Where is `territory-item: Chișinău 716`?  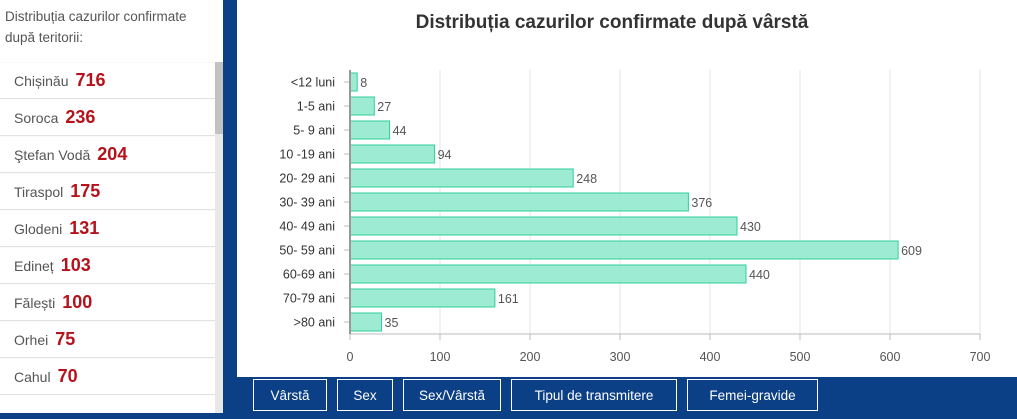
territory-item: Chișinău 716 is located at coordinates (107, 80).